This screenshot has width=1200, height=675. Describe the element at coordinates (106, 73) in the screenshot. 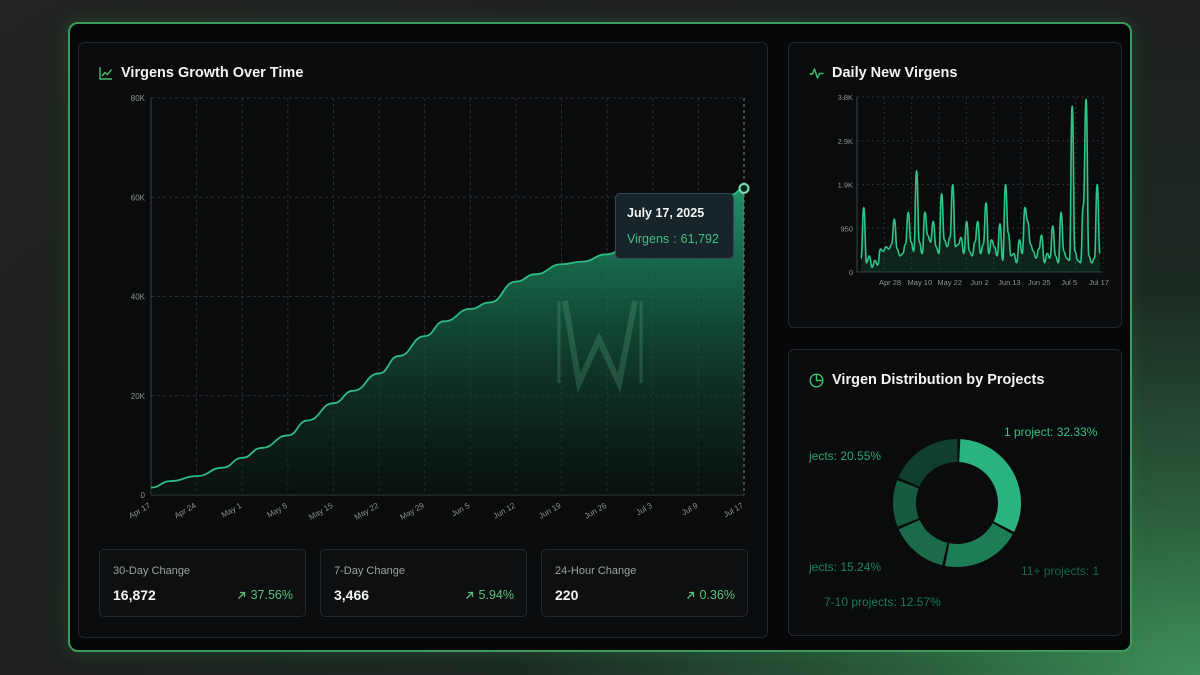

I see `line-chart-icon` at that location.